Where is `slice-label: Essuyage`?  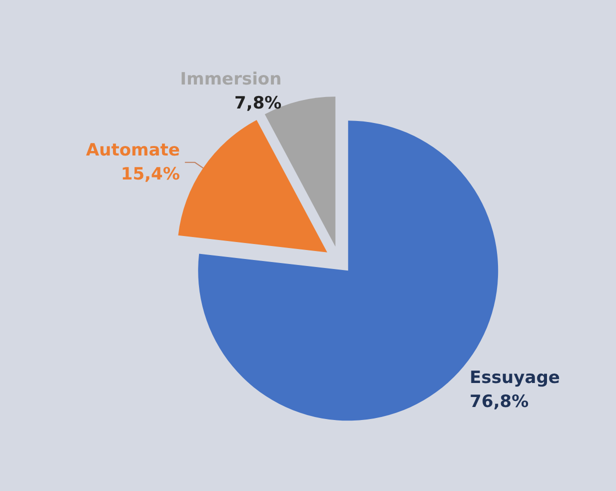
slice-label: Essuyage is located at coordinates (515, 378).